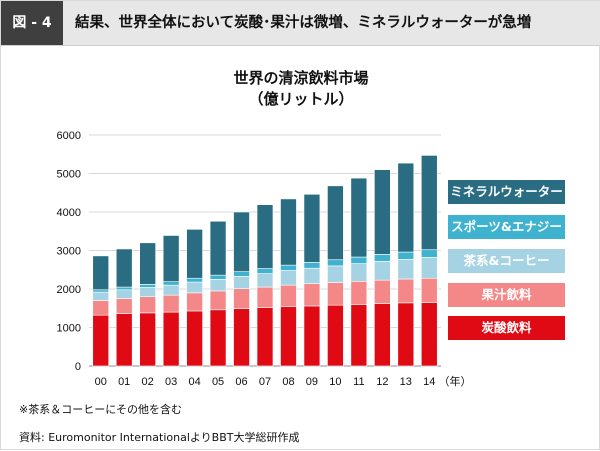 The height and width of the screenshot is (451, 600). I want to click on x-axis-unit: （年）, so click(455, 381).